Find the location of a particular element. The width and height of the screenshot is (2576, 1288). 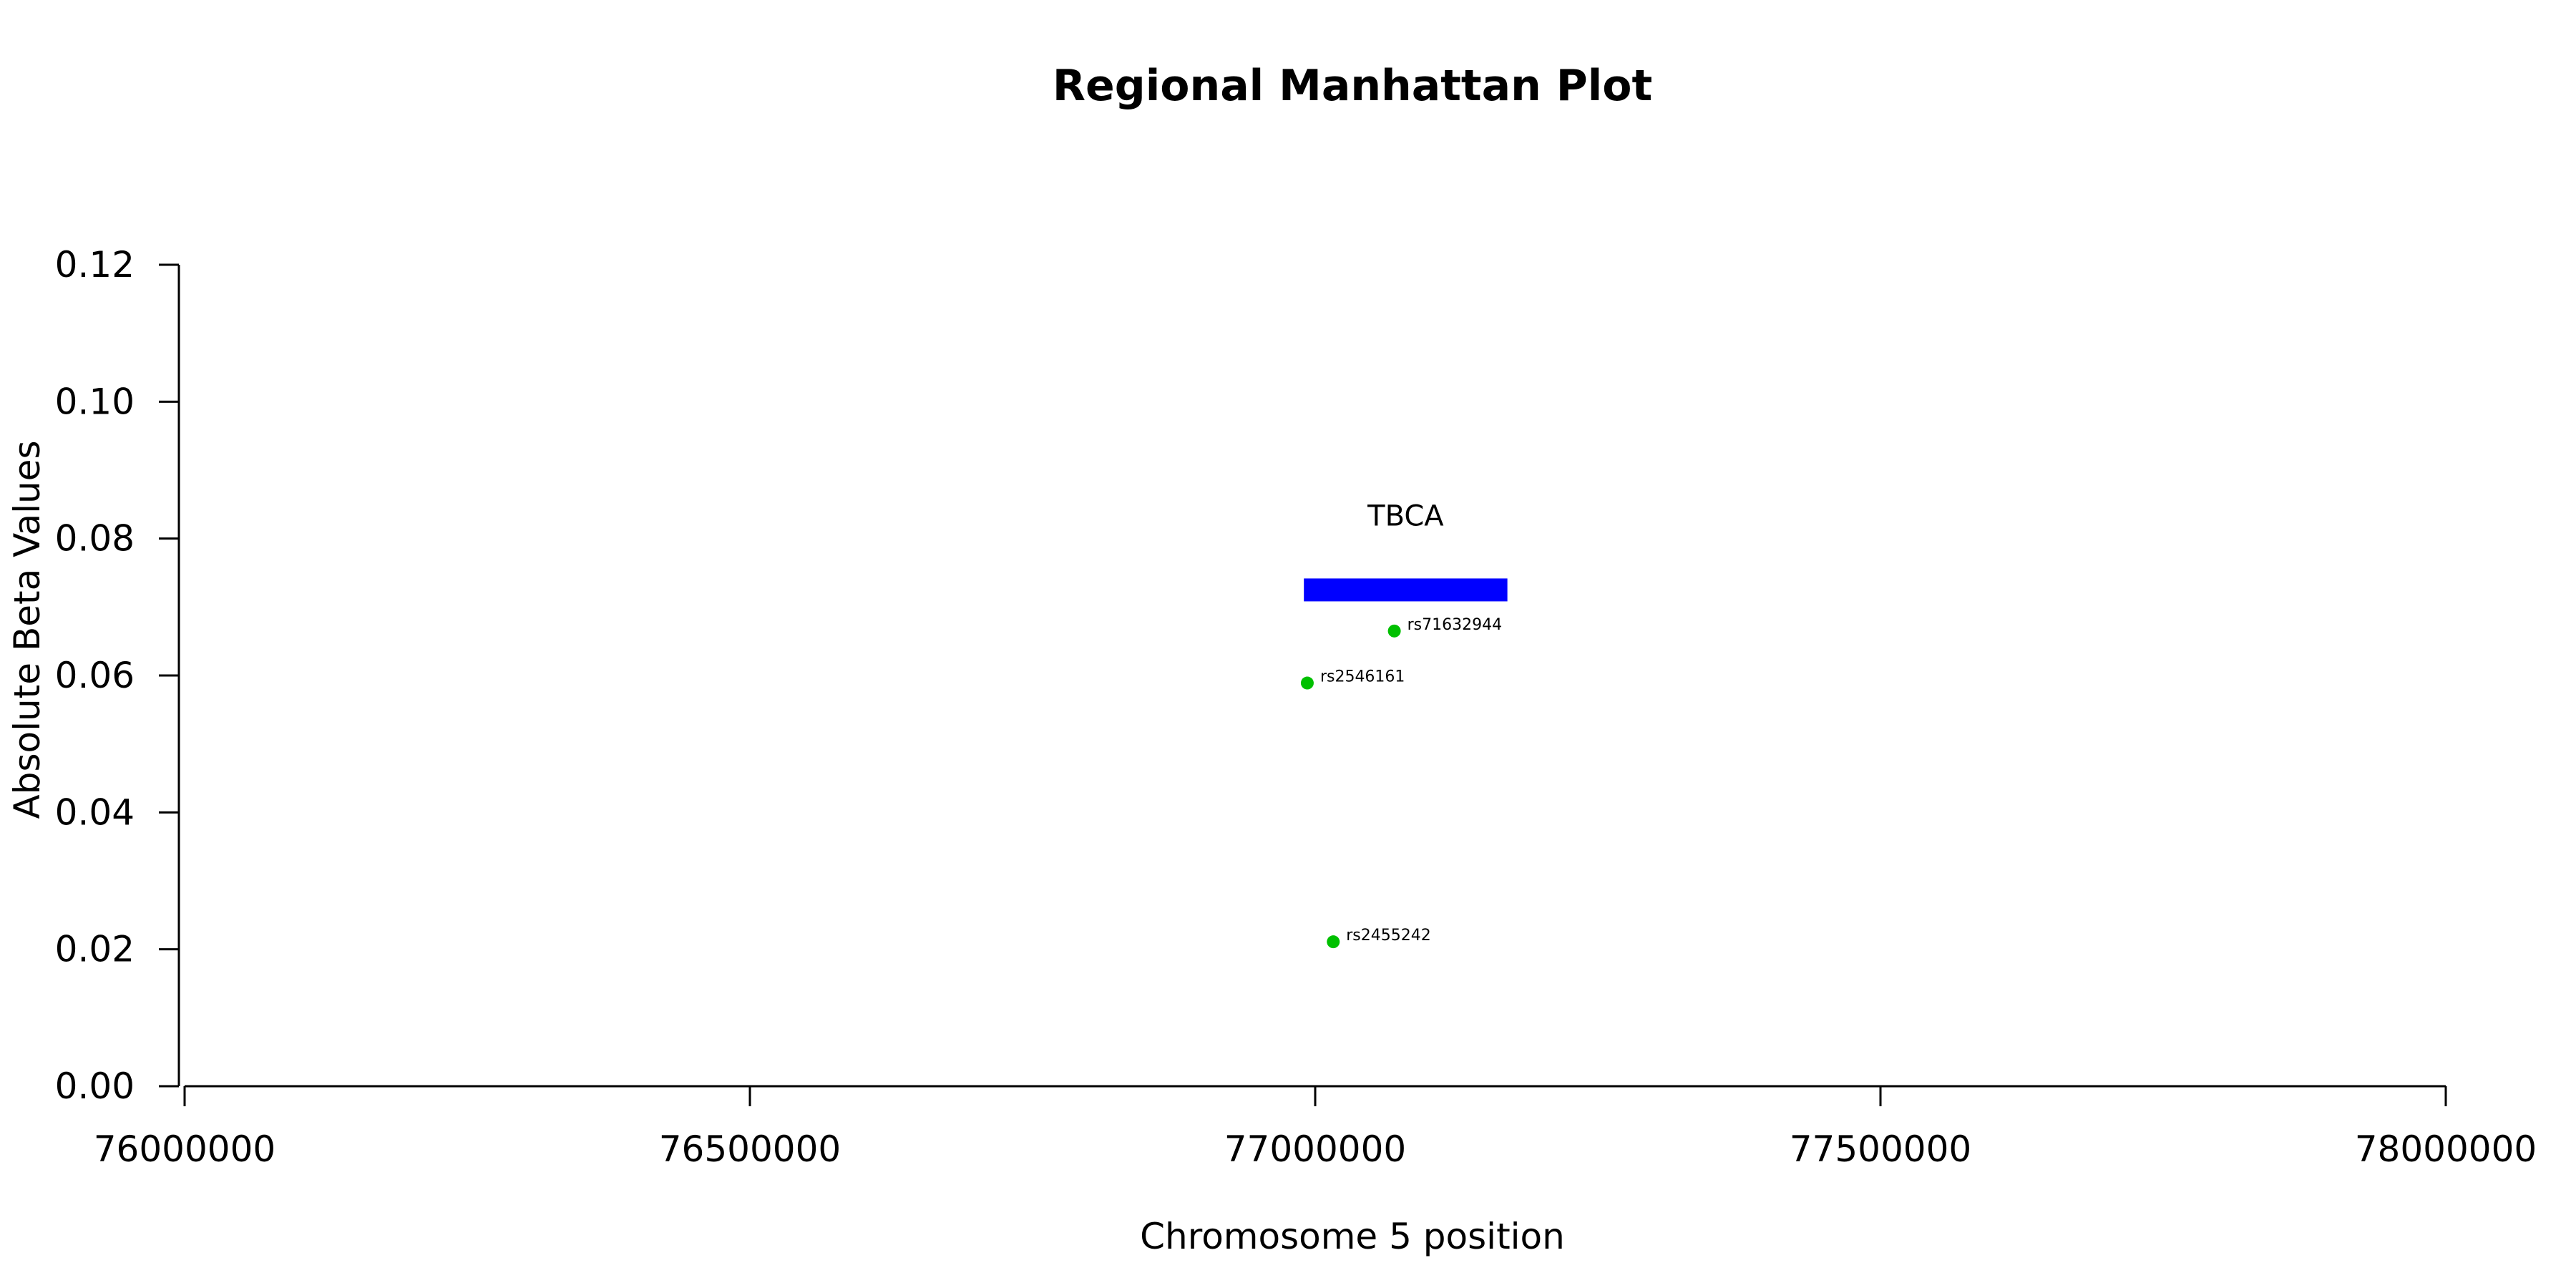

y-axis-label: Absolute Beta Values is located at coordinates (27, 630).